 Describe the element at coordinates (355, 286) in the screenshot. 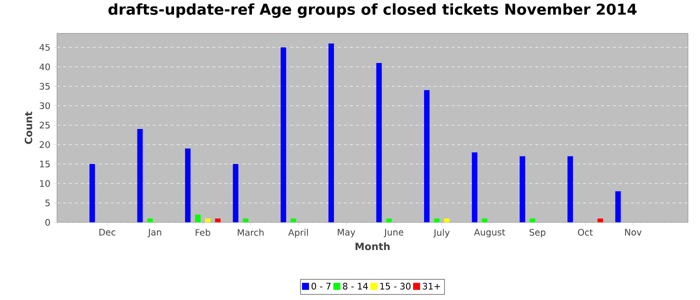

I see `legend-label: 8 - 14` at that location.